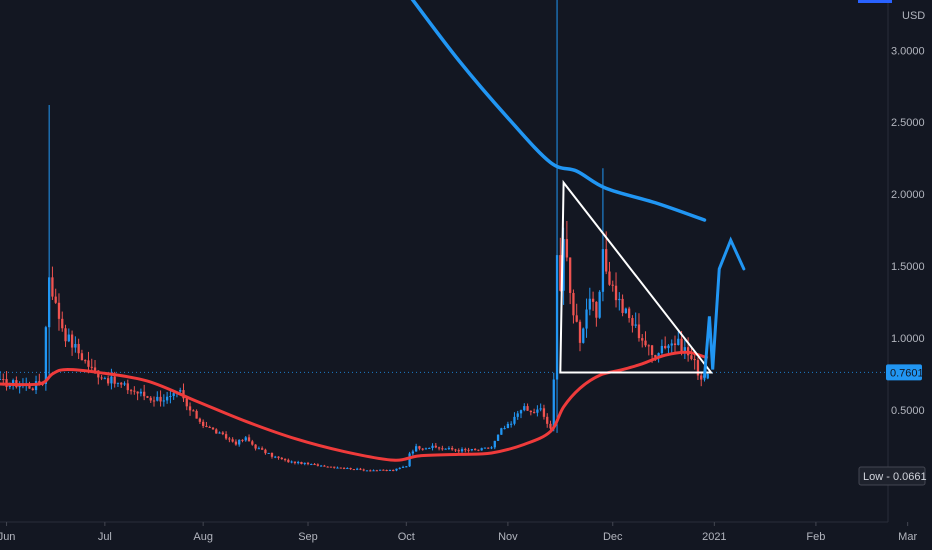 This screenshot has width=932, height=550. What do you see at coordinates (466, 532) in the screenshot?
I see `time-axis: JunJulAugSepOctNovDec2021FebMarAprMayJu` at bounding box center [466, 532].